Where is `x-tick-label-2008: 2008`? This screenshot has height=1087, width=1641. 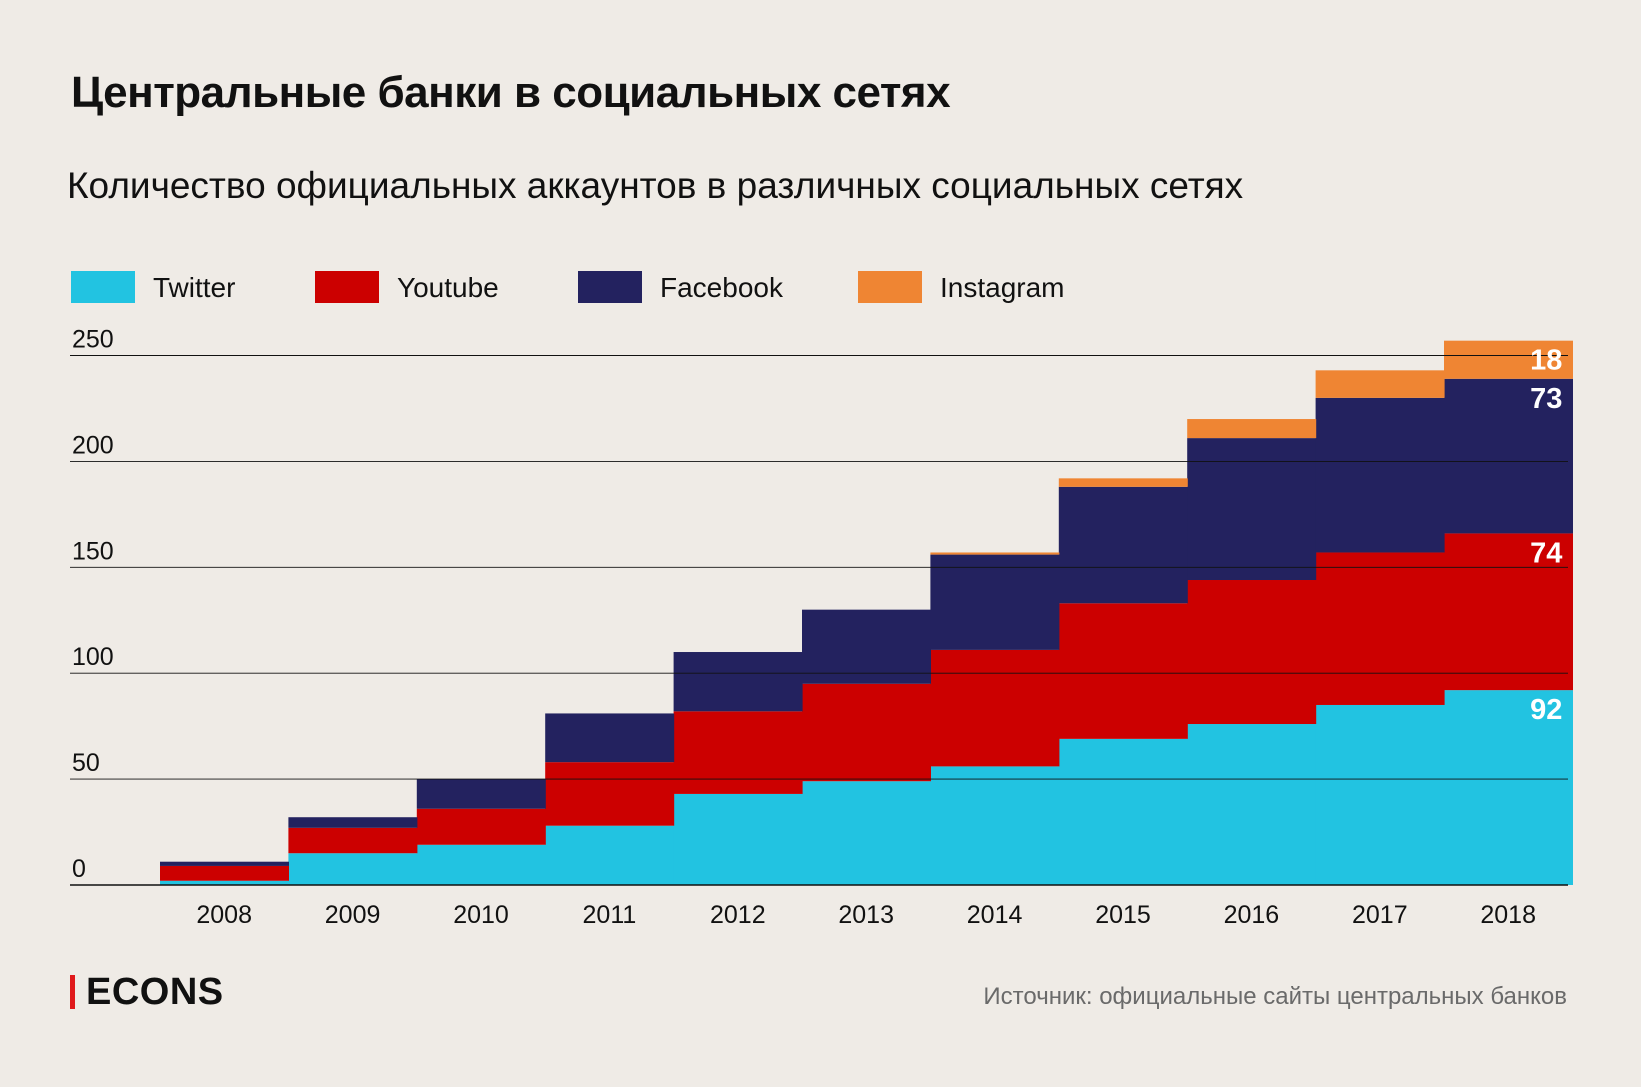
x-tick-label-2008: 2008 is located at coordinates (224, 915).